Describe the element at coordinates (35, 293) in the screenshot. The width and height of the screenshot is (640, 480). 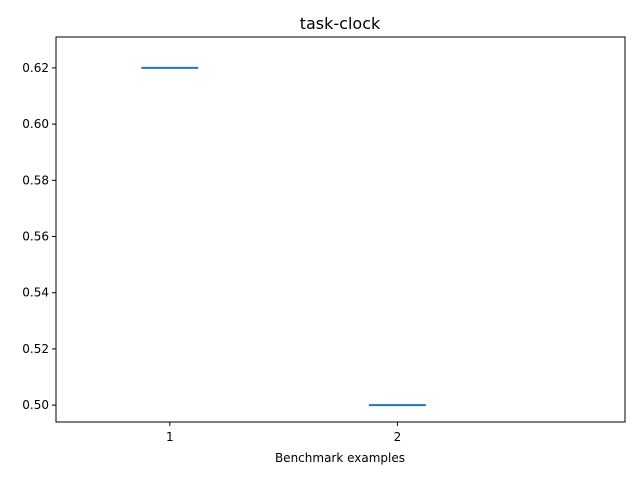
I see `y-tick-label: 0.54` at that location.